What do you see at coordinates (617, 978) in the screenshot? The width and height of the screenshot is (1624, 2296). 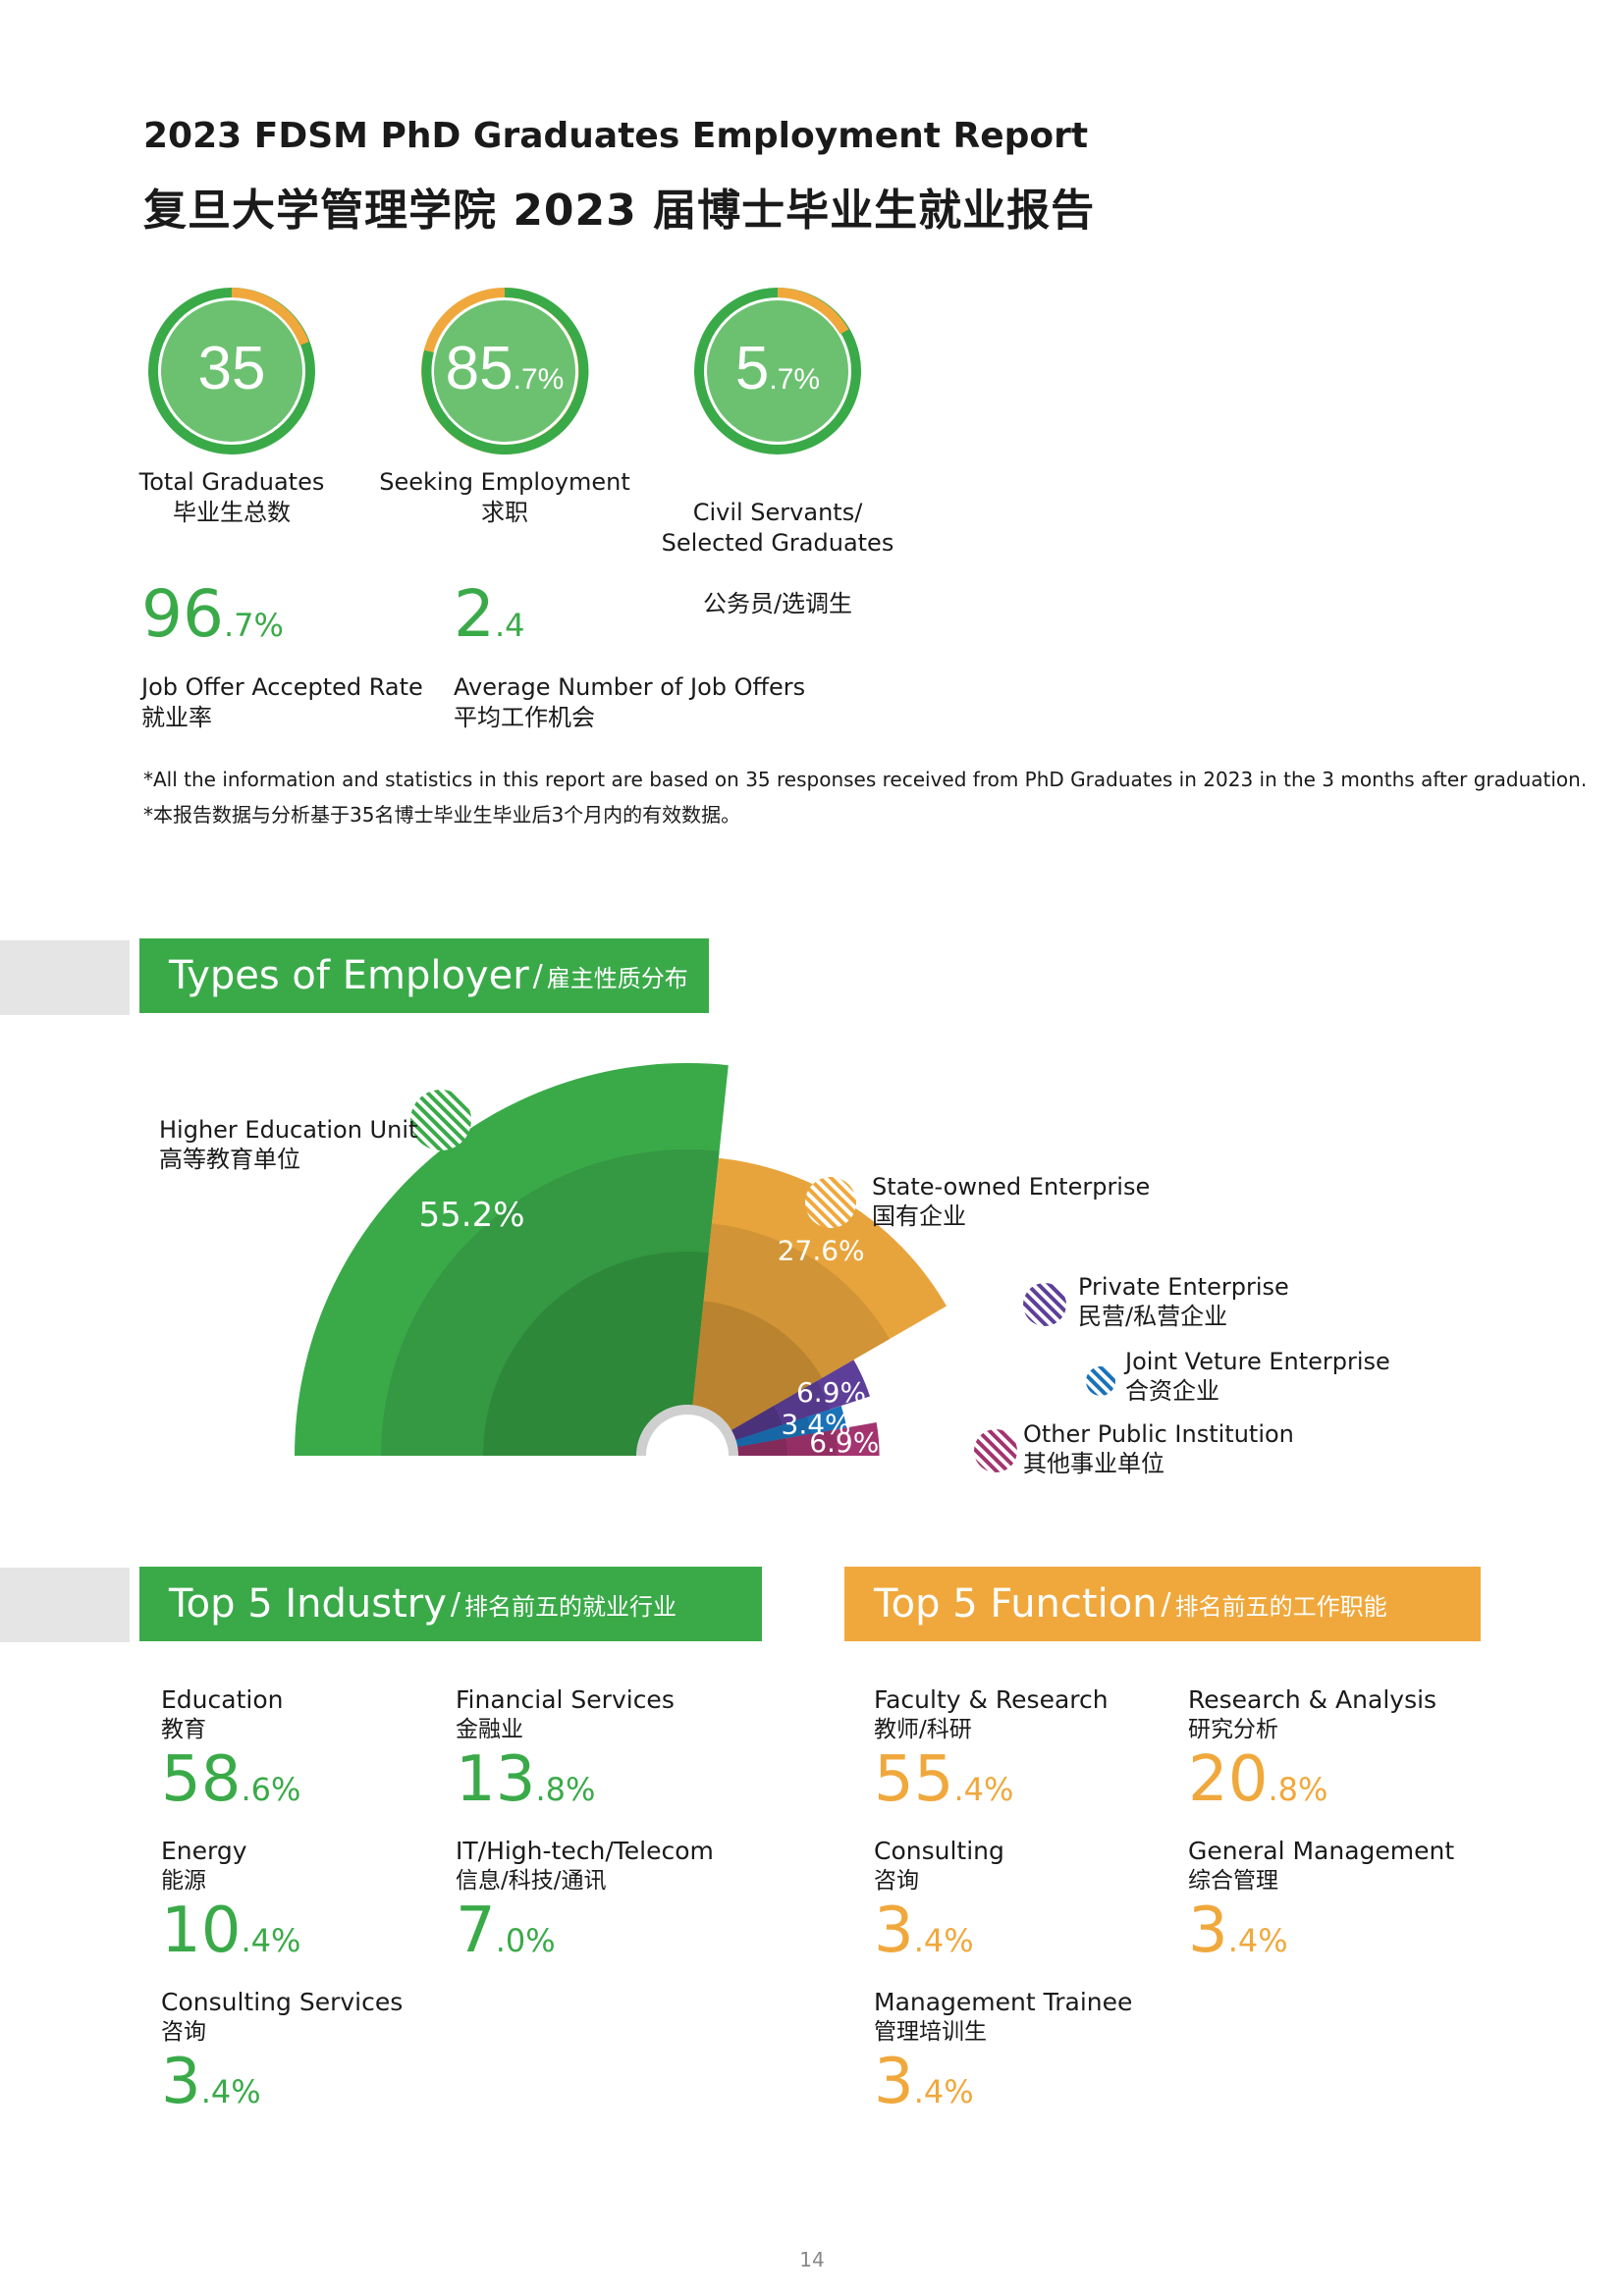 I see `section-title-cn: 雇主性质分布` at bounding box center [617, 978].